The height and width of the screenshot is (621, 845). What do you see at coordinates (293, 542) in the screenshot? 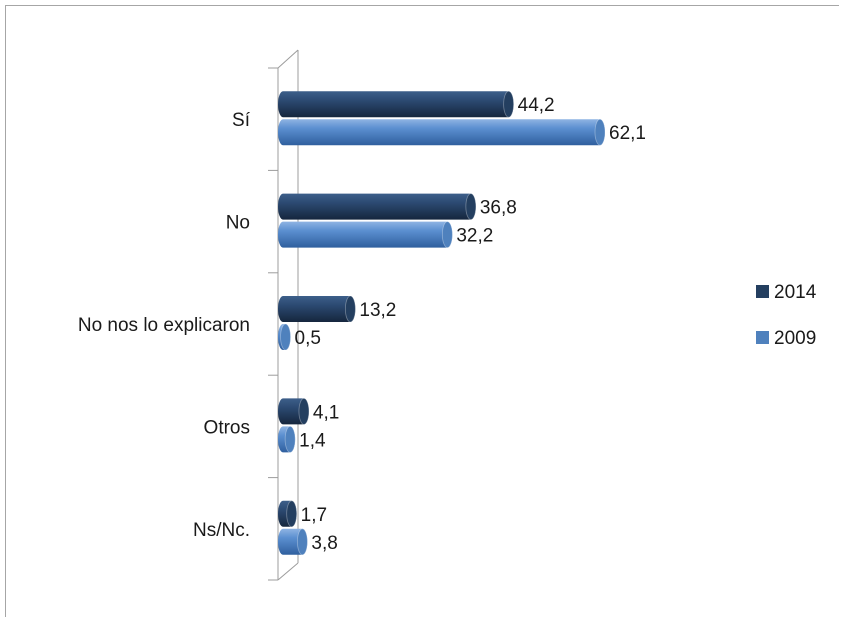
I see `bar-2009-ns-nc` at bounding box center [293, 542].